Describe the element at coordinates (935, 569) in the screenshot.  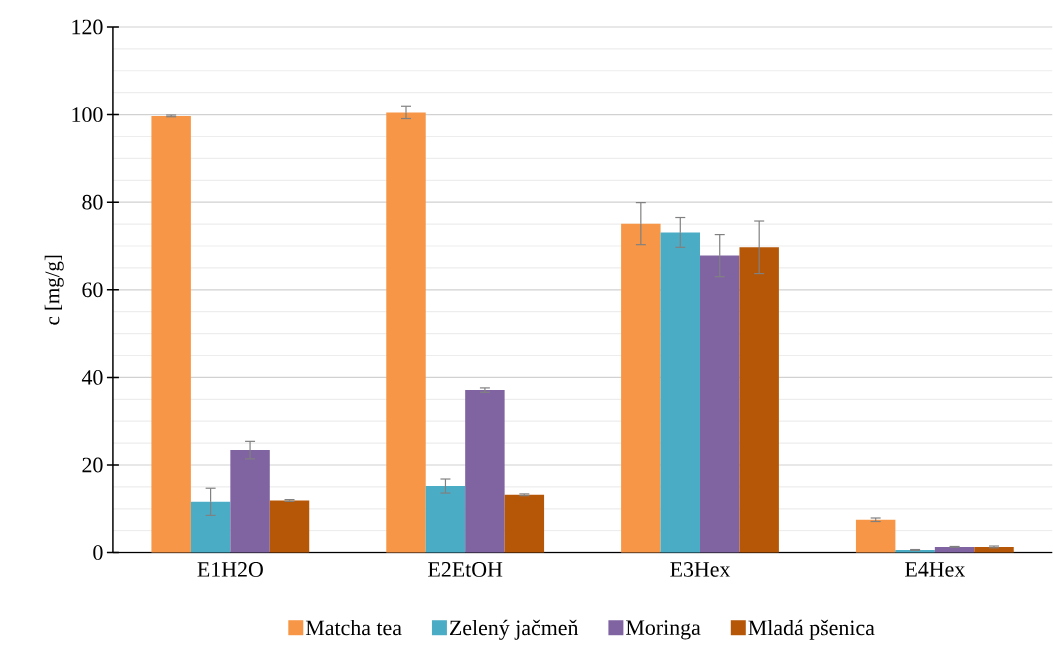
I see `x-tick-label: E4Hex` at that location.